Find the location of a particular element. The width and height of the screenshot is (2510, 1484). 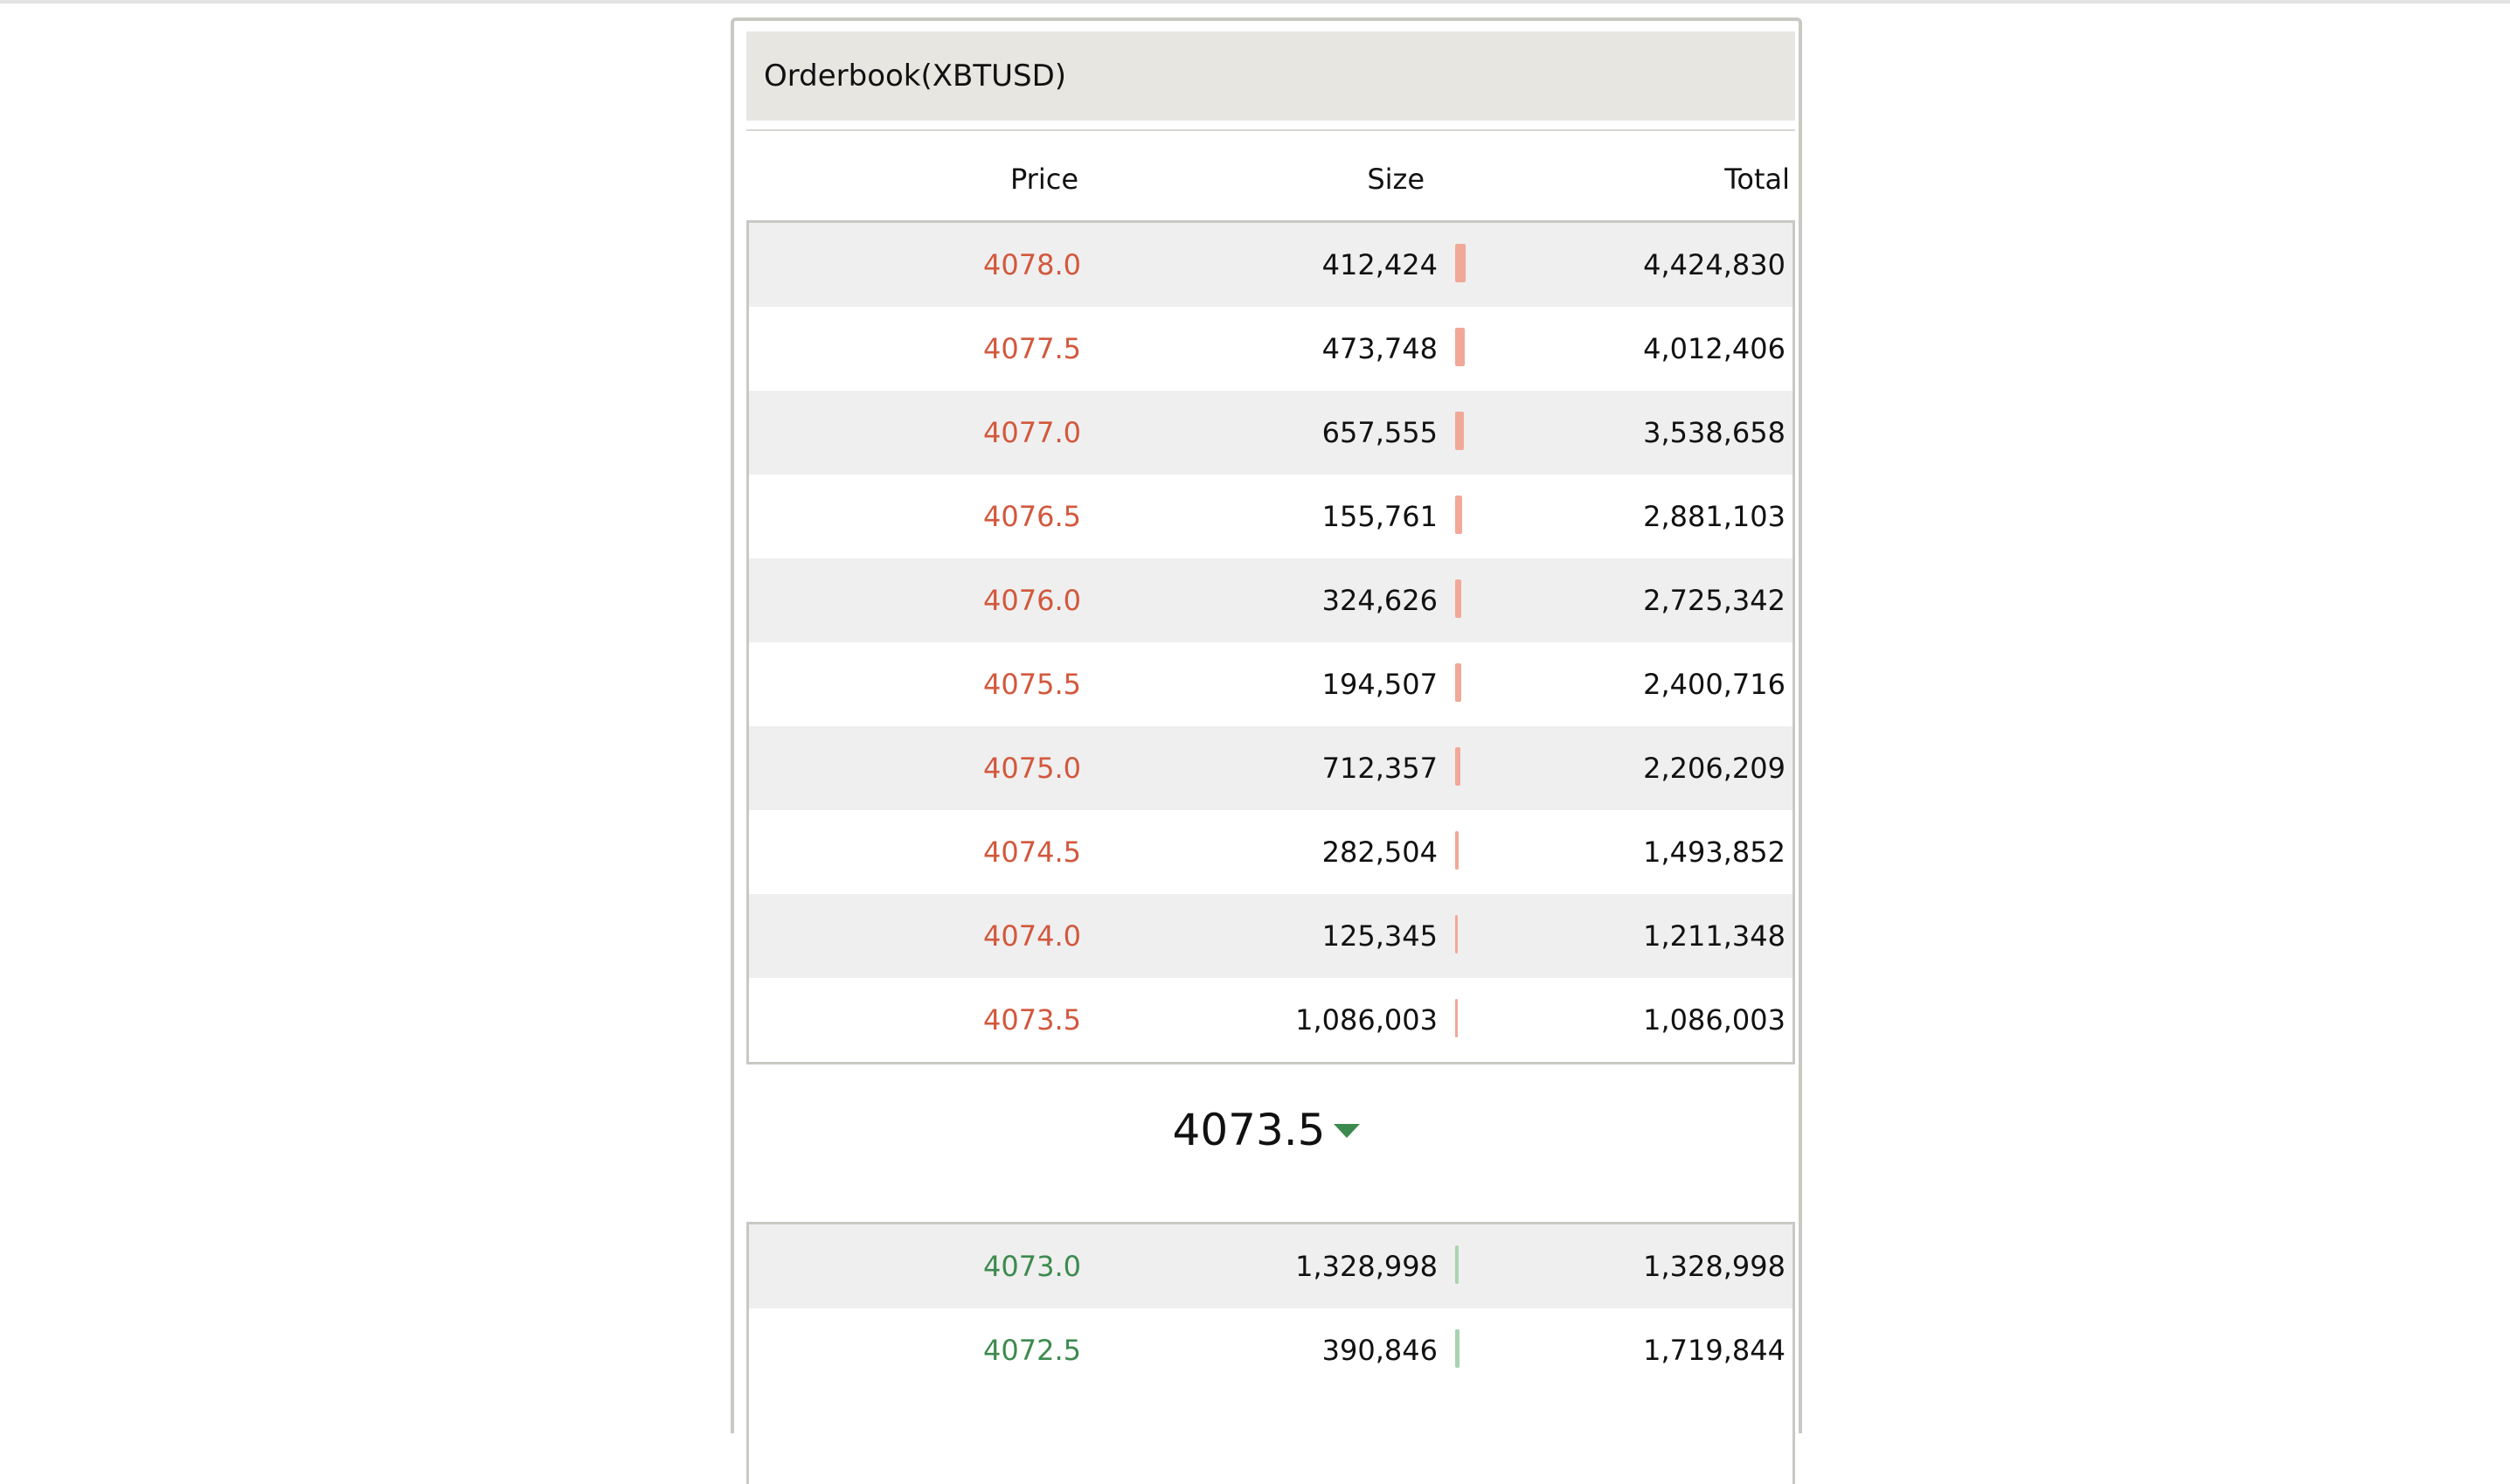

bid-size: 390,846 is located at coordinates (1379, 1350).